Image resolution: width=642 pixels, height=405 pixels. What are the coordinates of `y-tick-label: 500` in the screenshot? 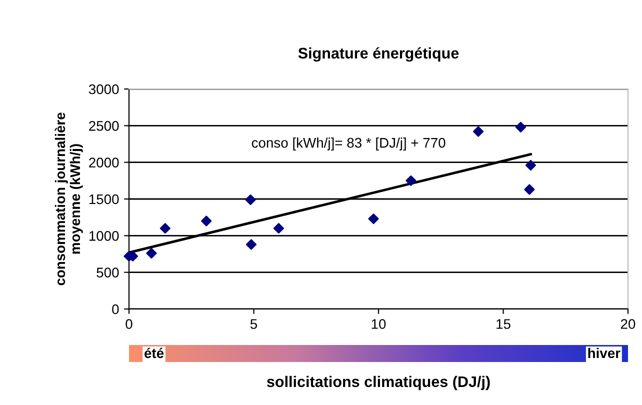 It's located at (107, 273).